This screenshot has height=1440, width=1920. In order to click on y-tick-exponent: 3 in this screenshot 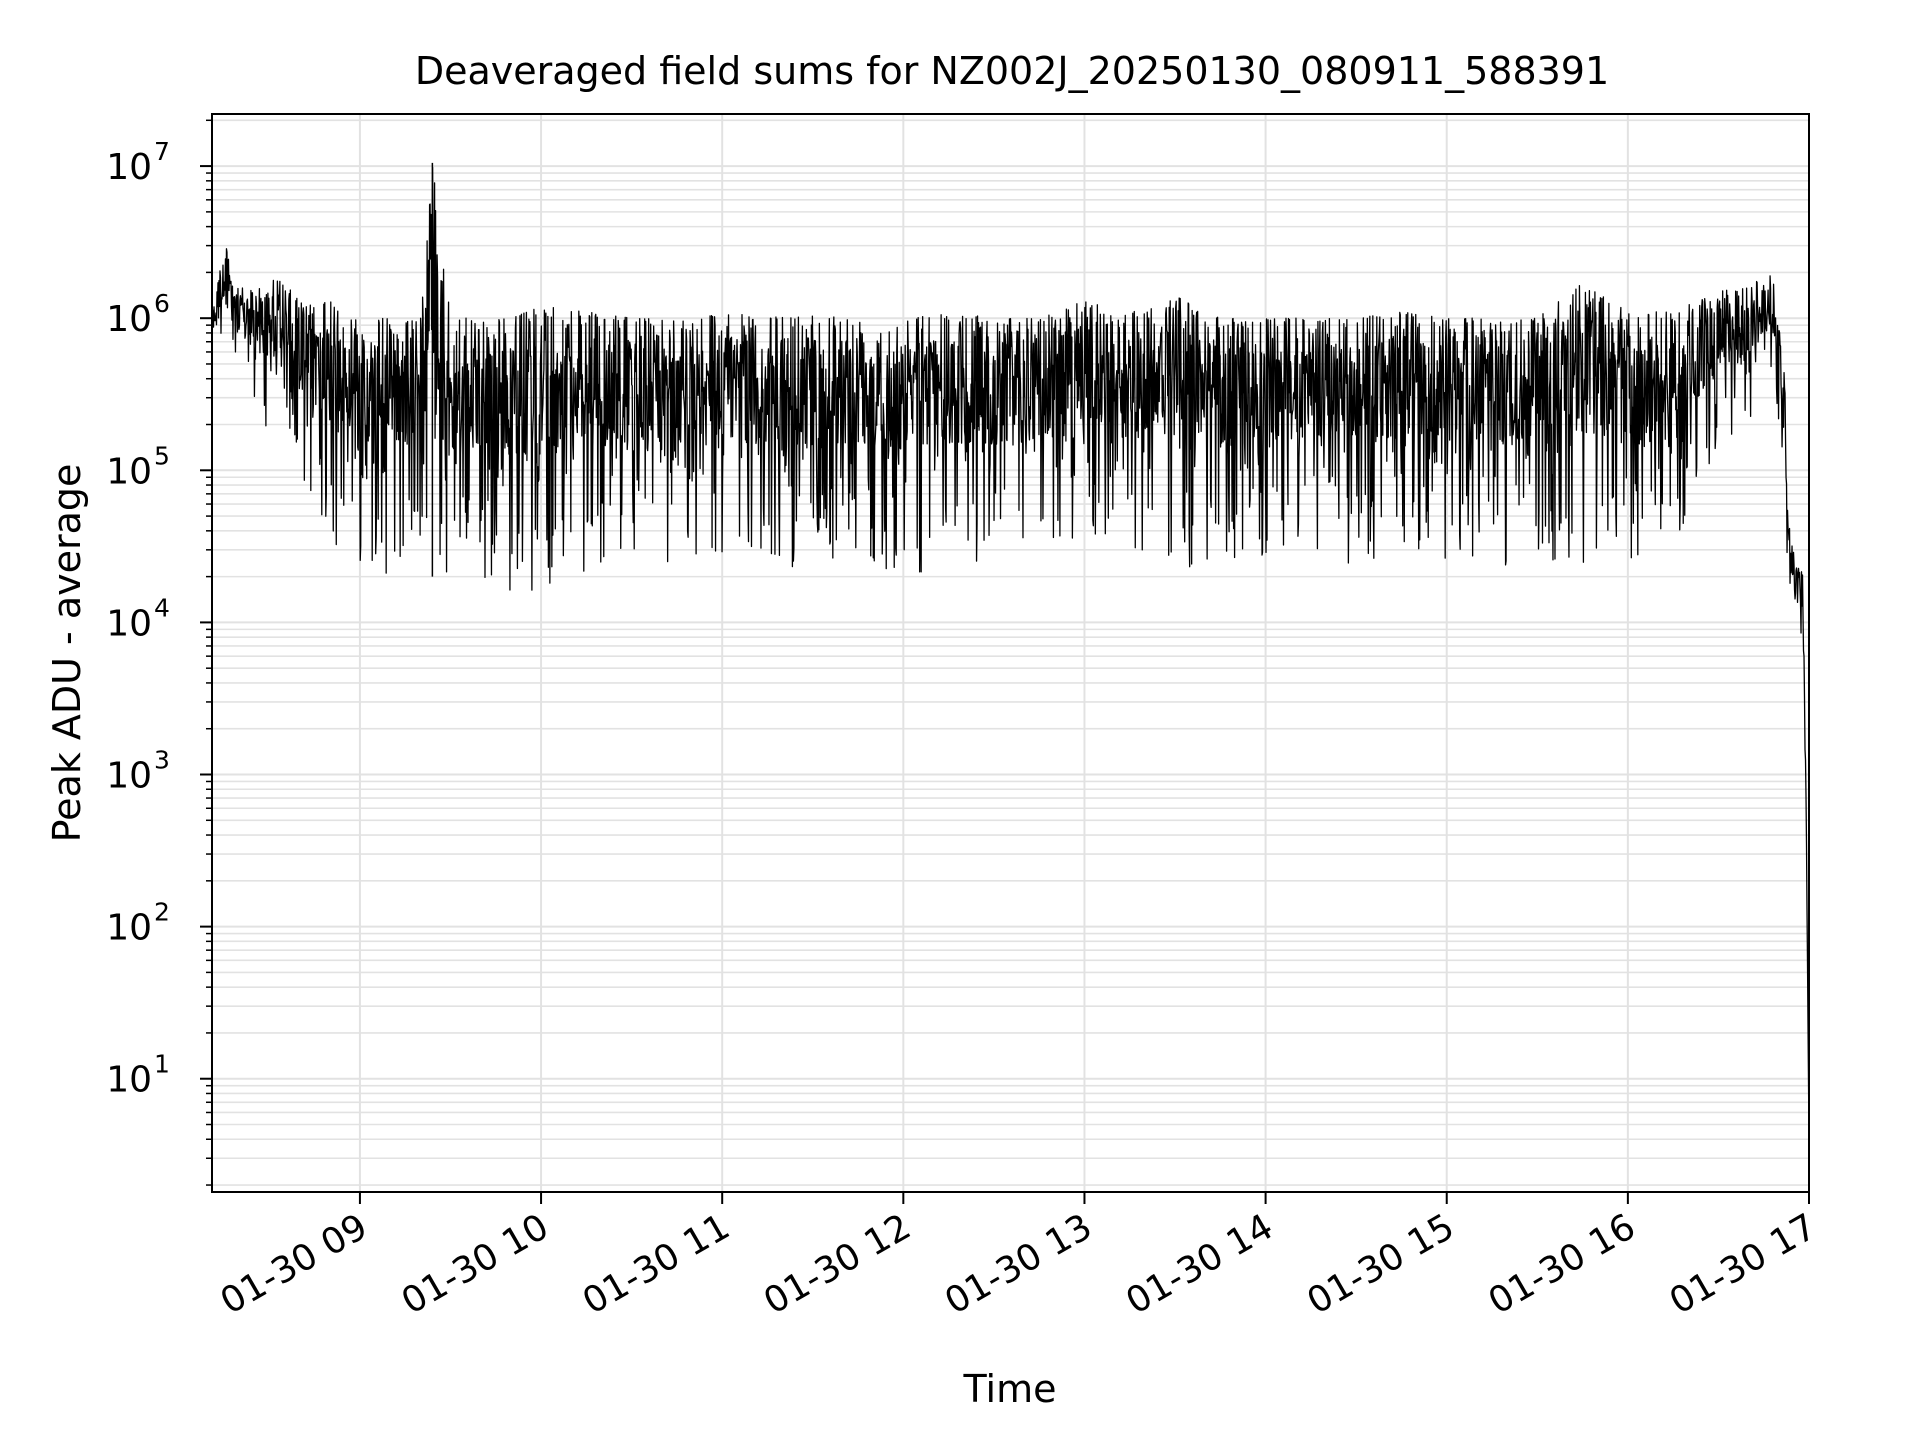, I will do `click(162, 760)`.